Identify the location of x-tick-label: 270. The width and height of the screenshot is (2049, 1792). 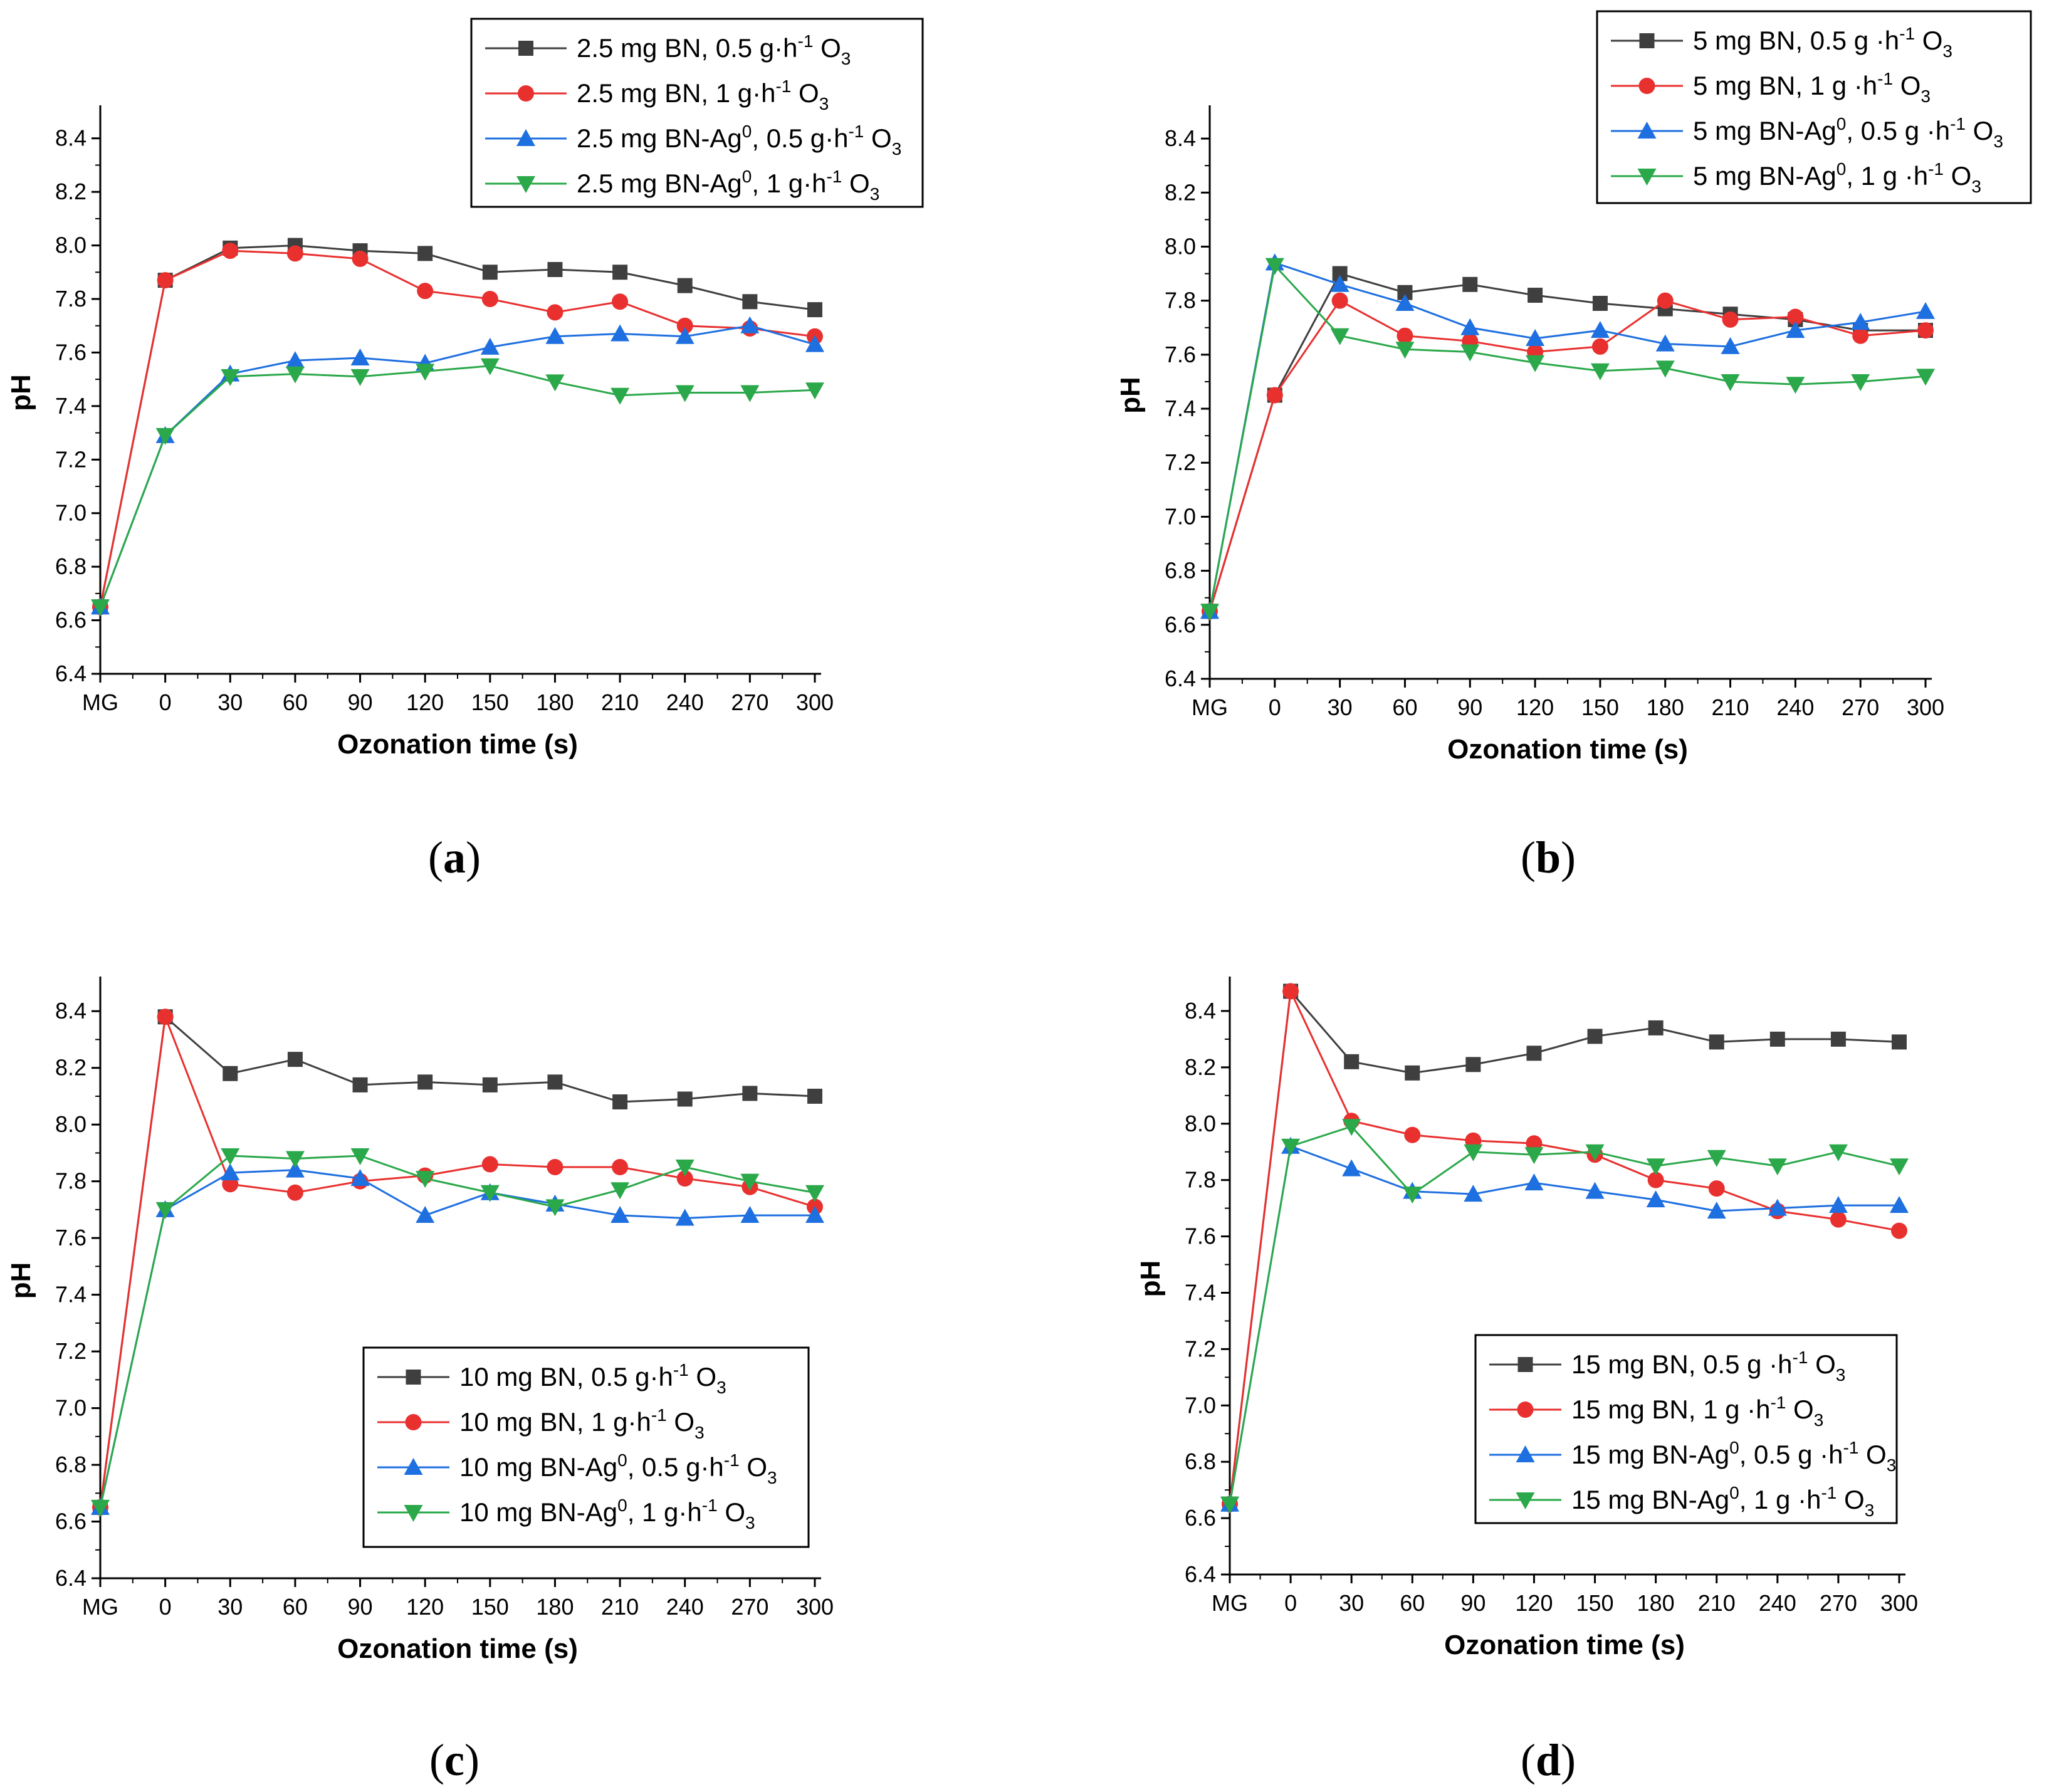
(749, 702).